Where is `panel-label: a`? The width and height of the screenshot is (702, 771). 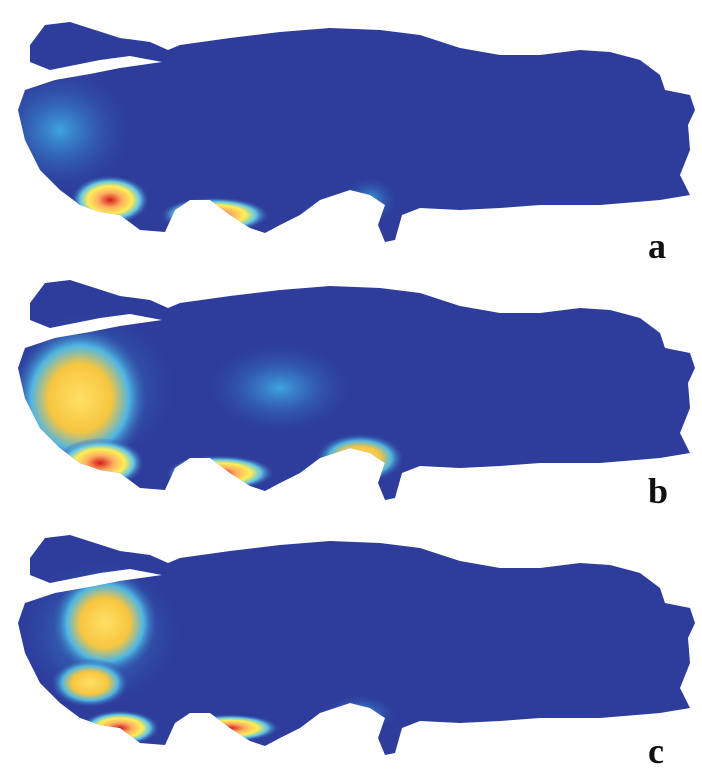 panel-label: a is located at coordinates (657, 246).